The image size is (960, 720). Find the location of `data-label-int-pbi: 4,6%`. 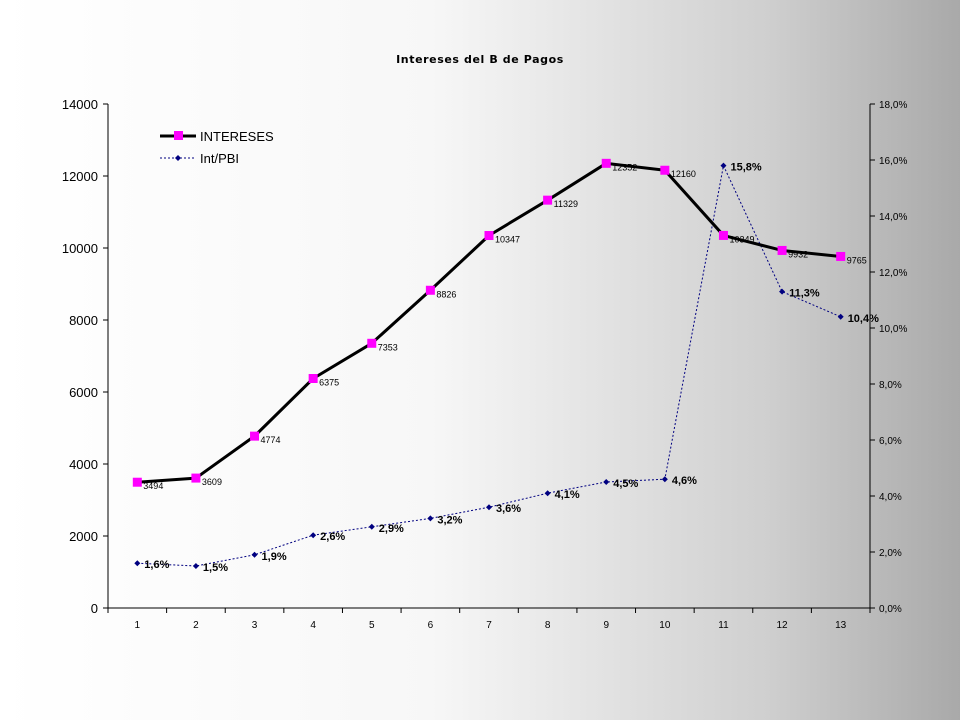

data-label-int-pbi: 4,6% is located at coordinates (684, 481).